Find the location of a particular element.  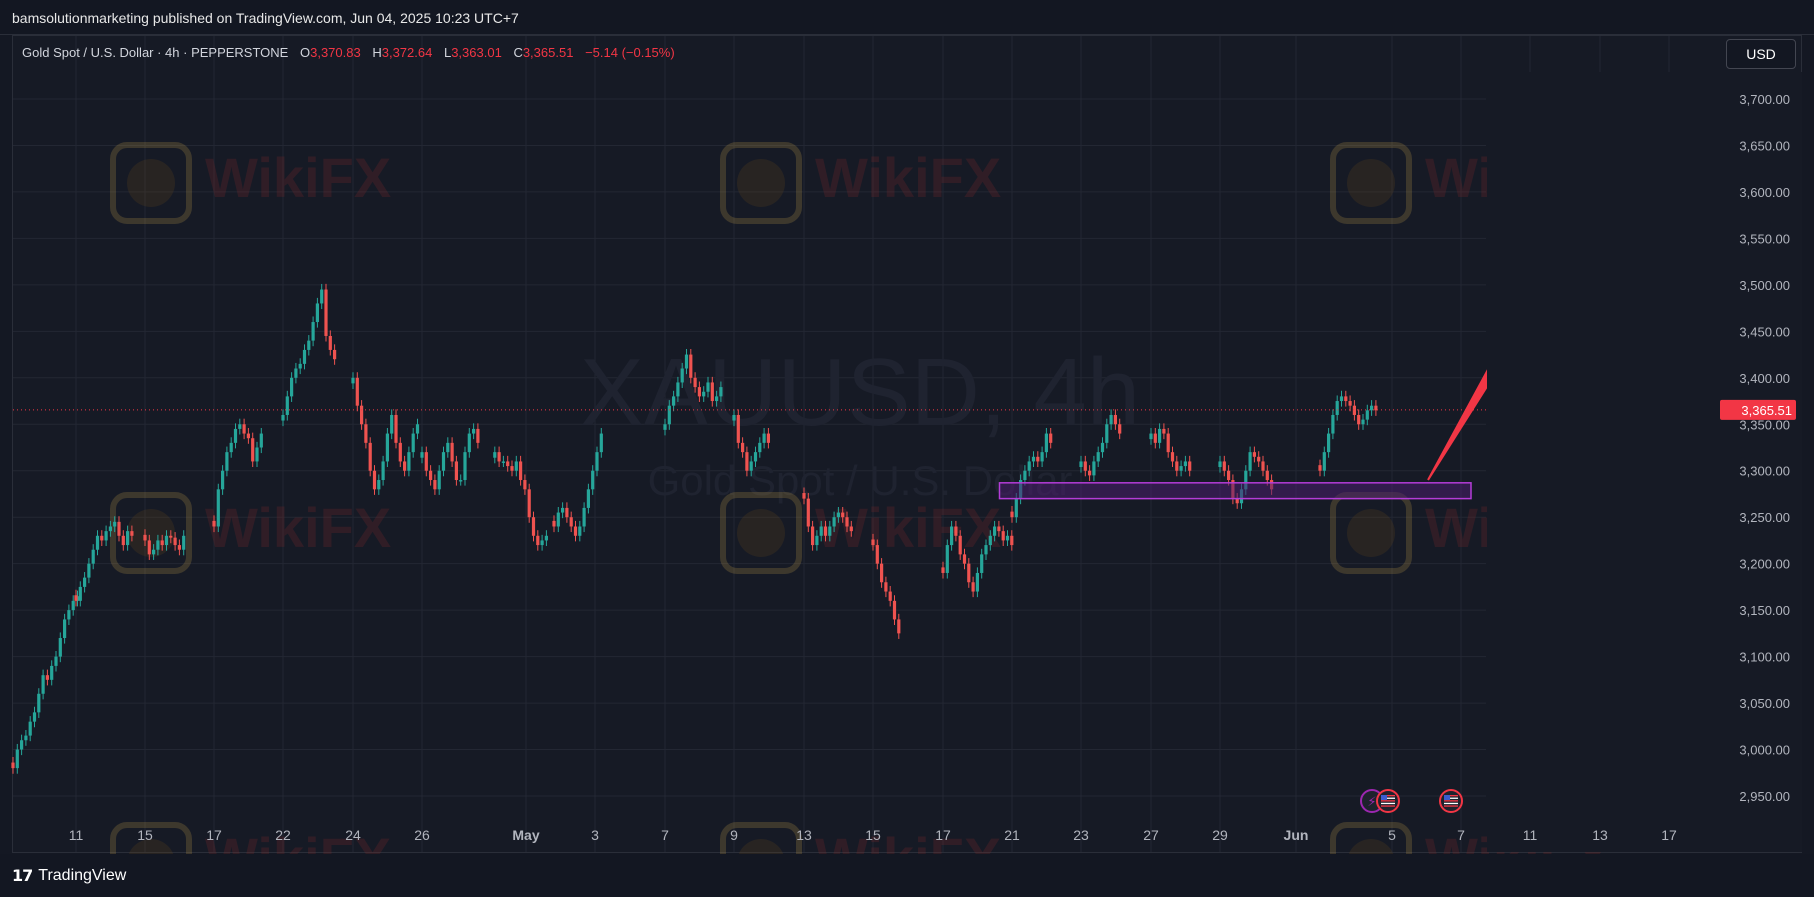

x-tick-label: 15 is located at coordinates (873, 835).